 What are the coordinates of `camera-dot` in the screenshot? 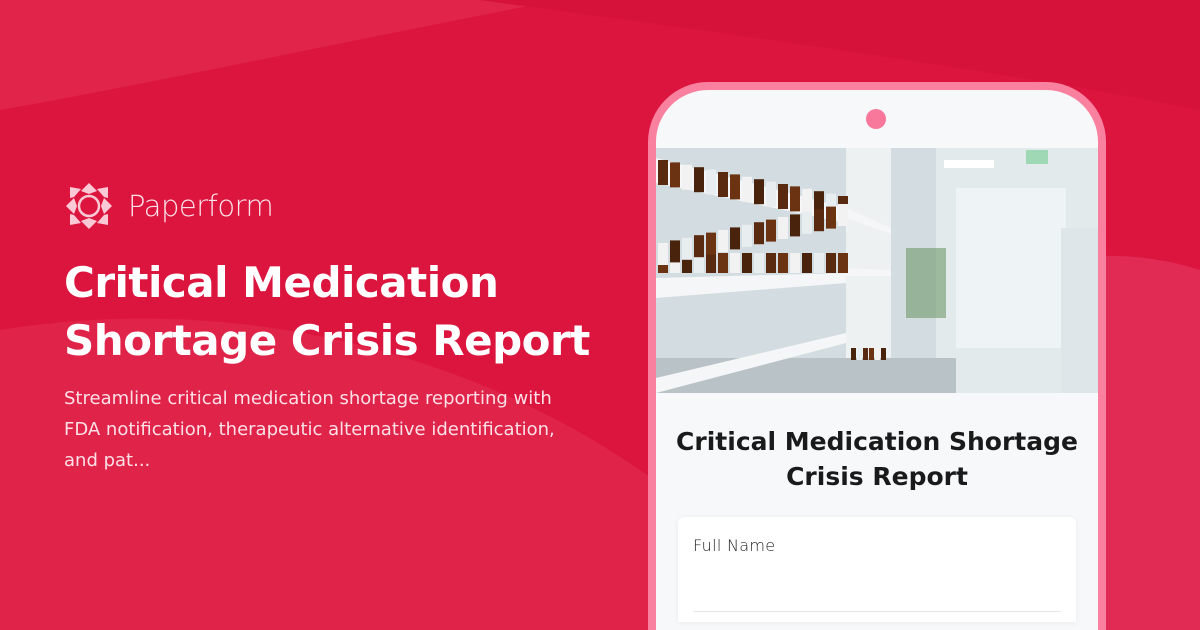 It's located at (876, 119).